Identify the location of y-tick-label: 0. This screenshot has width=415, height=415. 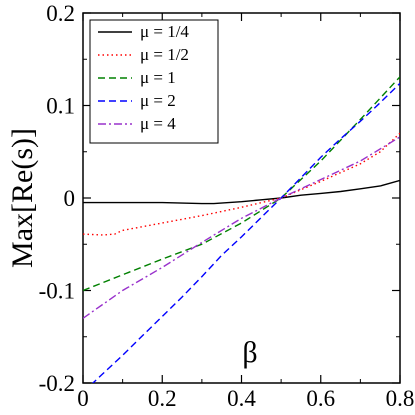
(70, 198).